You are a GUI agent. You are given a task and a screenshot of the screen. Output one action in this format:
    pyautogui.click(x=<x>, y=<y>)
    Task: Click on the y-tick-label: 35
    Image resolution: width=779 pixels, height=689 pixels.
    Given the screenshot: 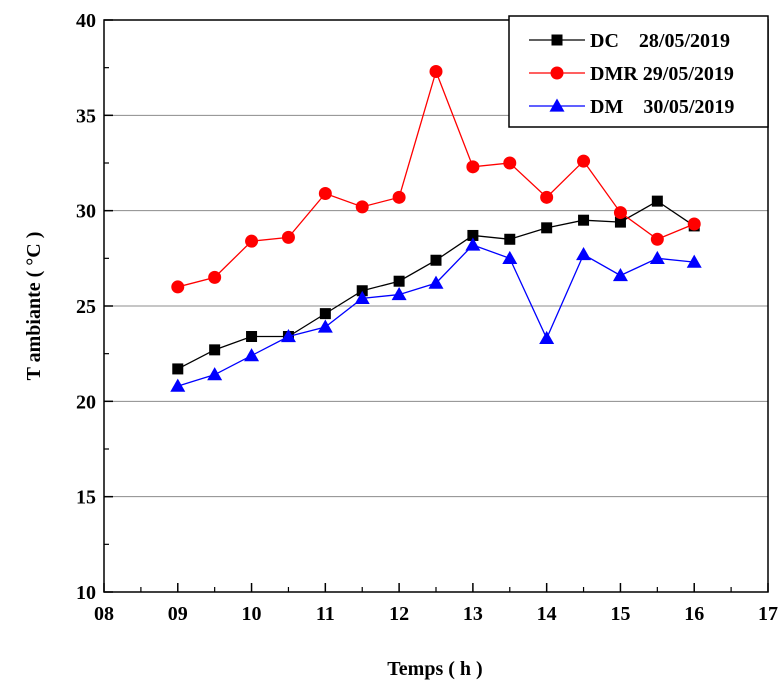 What is the action you would take?
    pyautogui.click(x=86, y=116)
    